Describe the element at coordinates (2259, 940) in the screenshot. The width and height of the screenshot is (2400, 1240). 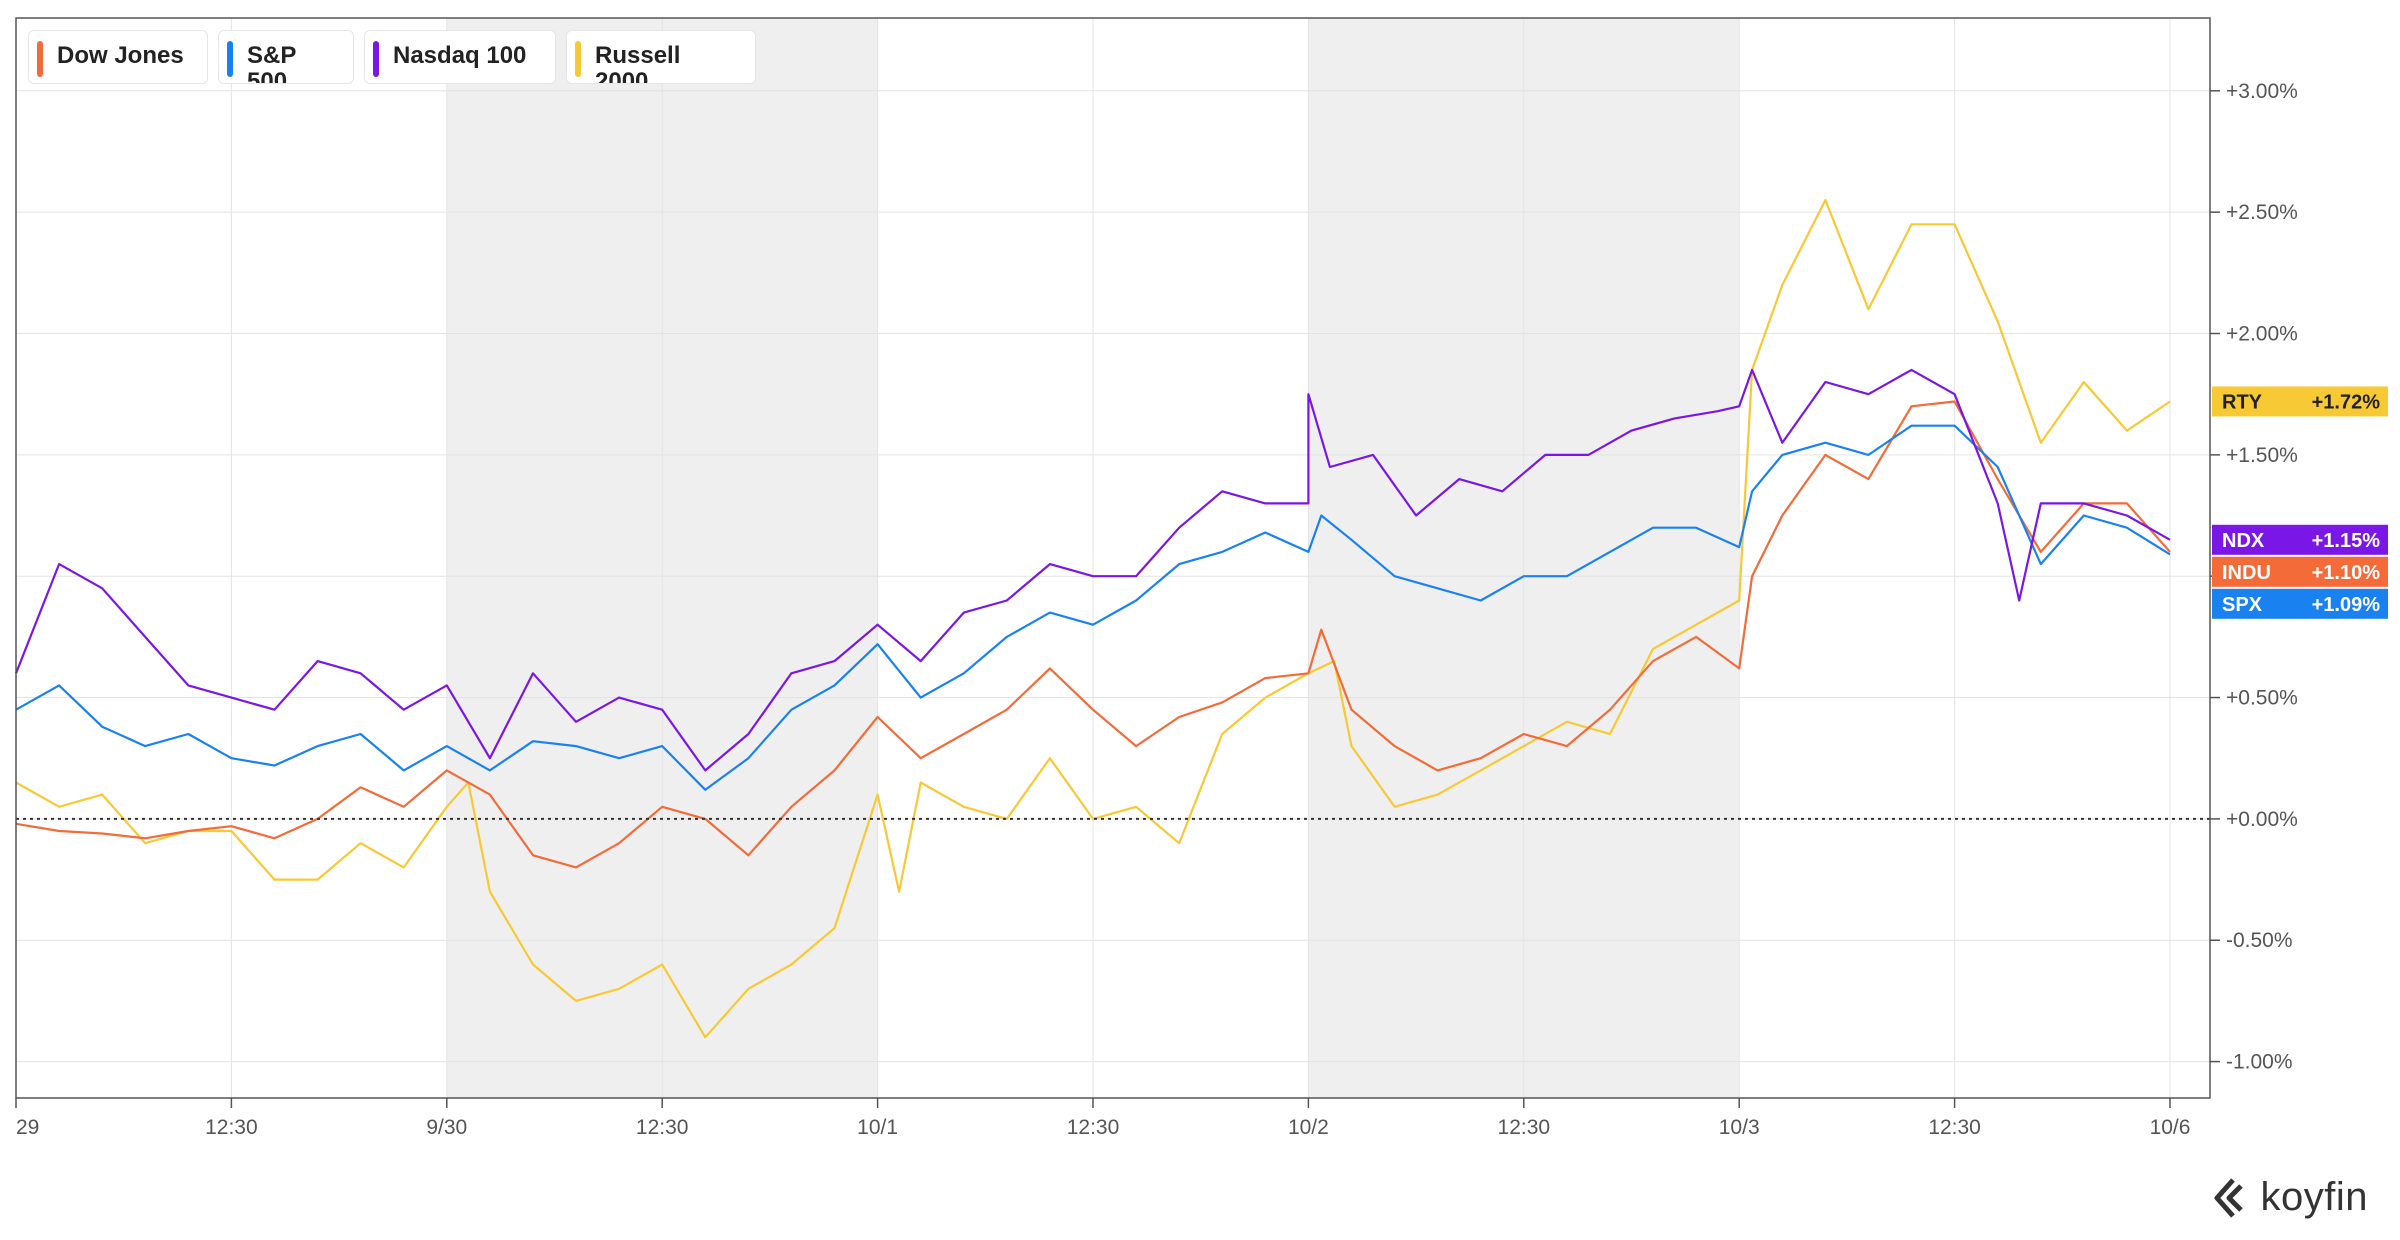
I see `y-tick-label: -0.50%` at that location.